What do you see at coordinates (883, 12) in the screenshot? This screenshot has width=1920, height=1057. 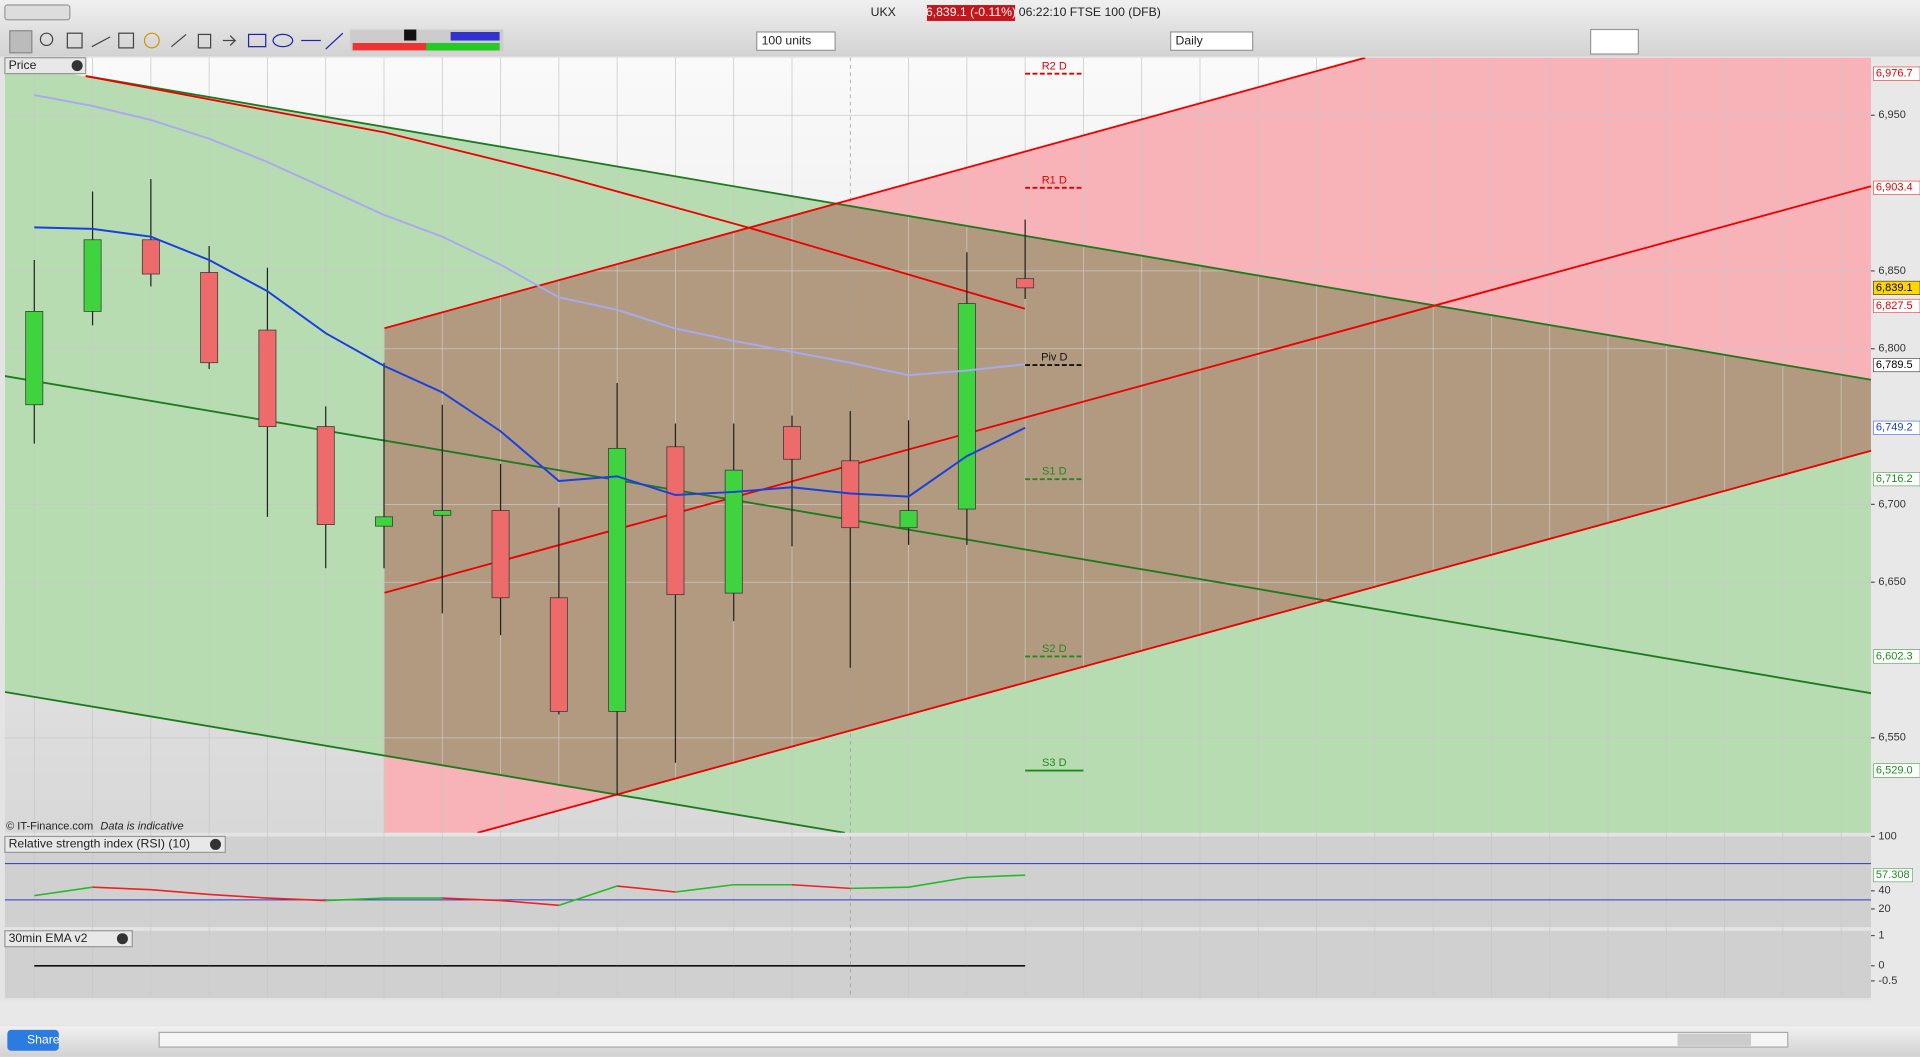 I see `symbol: UKX` at bounding box center [883, 12].